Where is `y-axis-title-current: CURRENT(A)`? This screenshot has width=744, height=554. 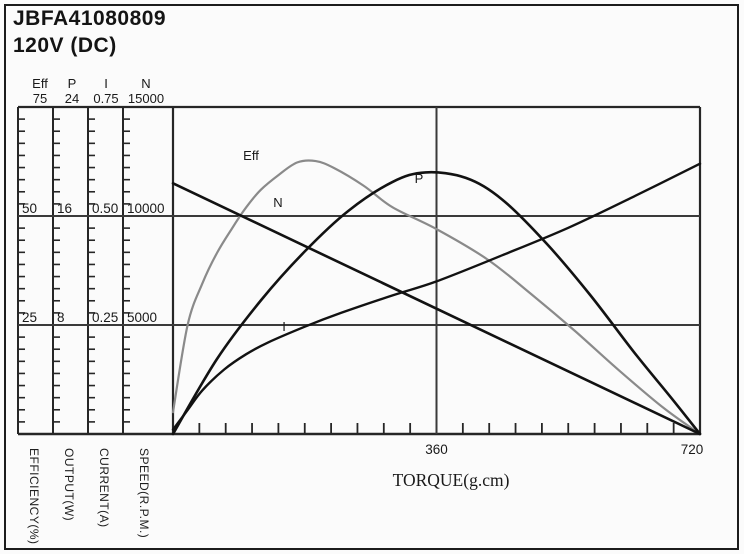
y-axis-title-current: CURRENT(A) is located at coordinates (104, 488).